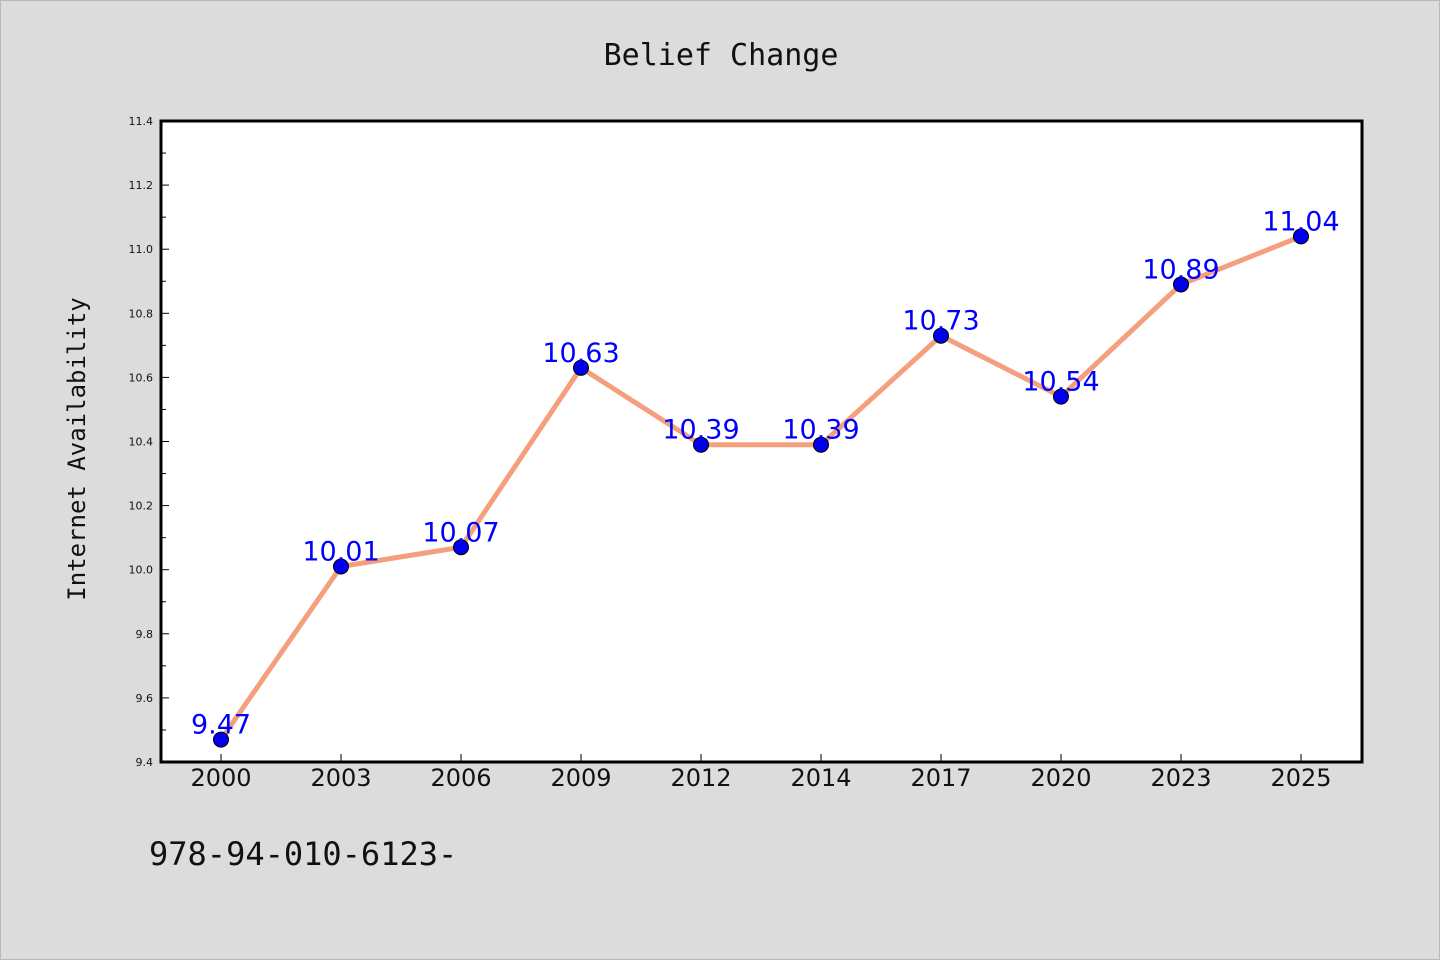  What do you see at coordinates (1300, 221) in the screenshot?
I see `data-label: 11.04` at bounding box center [1300, 221].